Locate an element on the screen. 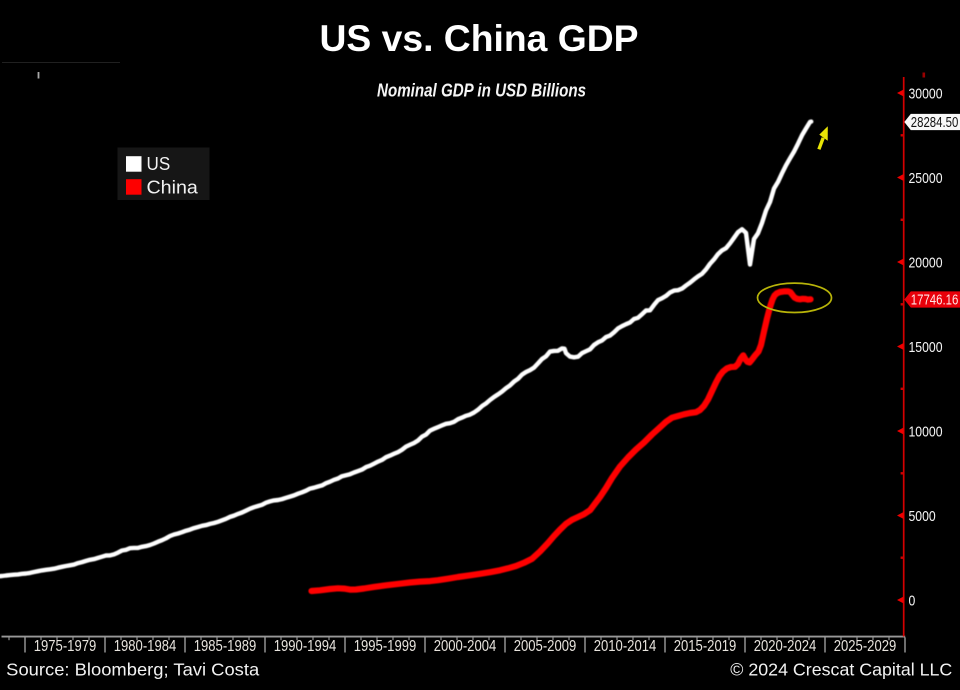 The width and height of the screenshot is (960, 690). svg-text: 1985-1989 is located at coordinates (225, 646).